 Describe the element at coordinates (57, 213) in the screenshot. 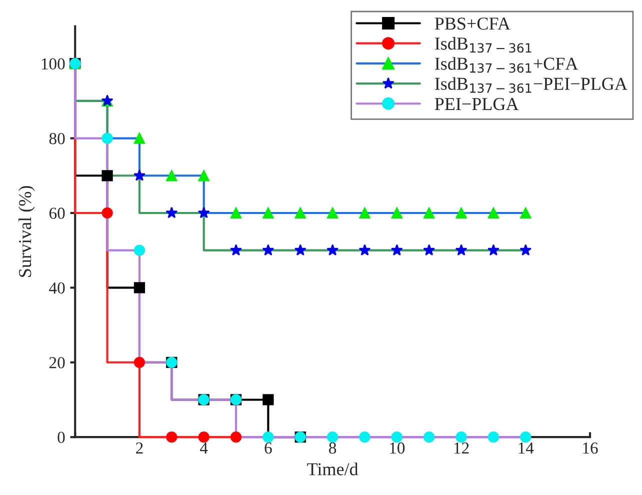

I see `y-tick-label: 60` at that location.